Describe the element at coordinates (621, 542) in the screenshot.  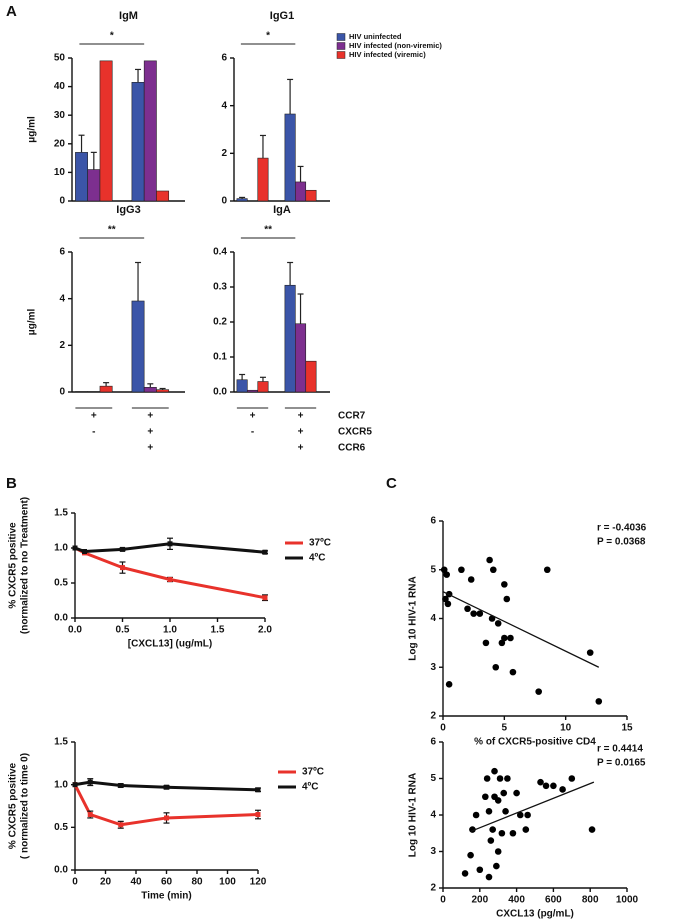
I see `annotation: P = 0.0368` at that location.